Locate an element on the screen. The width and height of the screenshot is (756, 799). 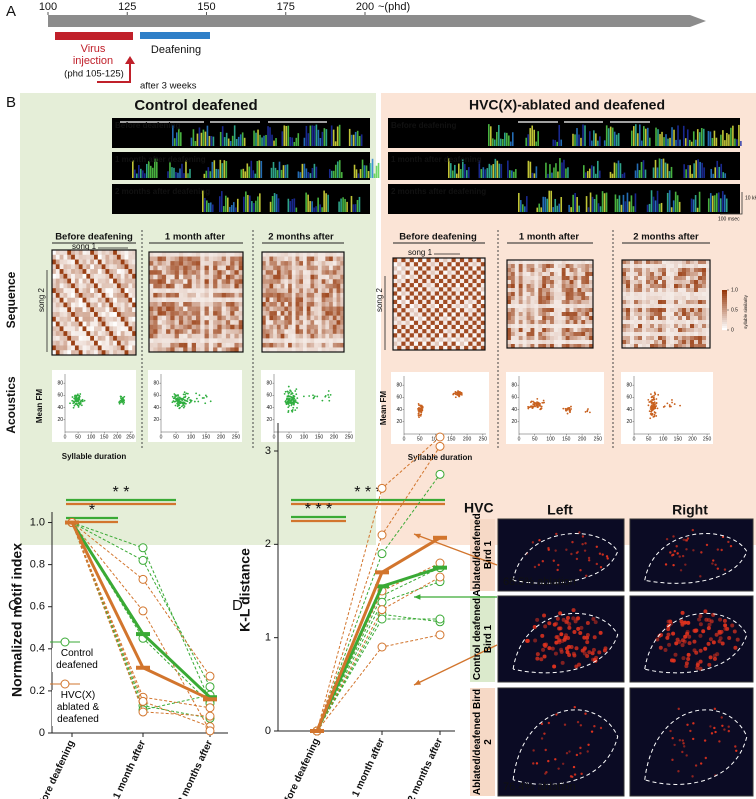
y-tick-label: 1.0 is located at coordinates (37, 522).